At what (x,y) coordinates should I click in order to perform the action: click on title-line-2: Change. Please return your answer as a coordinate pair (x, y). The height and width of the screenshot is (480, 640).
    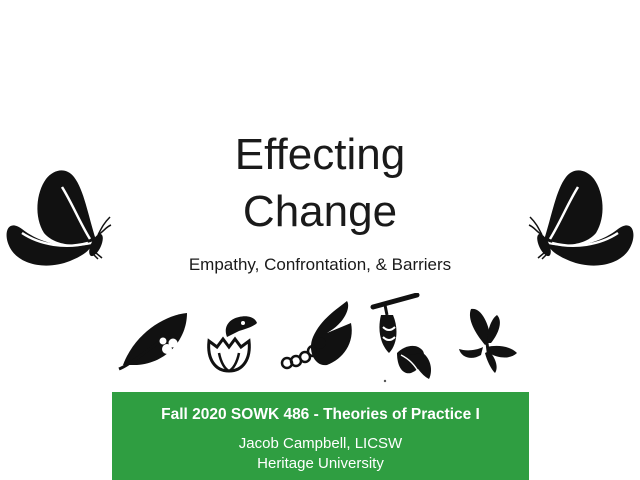
    Looking at the image, I should click on (320, 211).